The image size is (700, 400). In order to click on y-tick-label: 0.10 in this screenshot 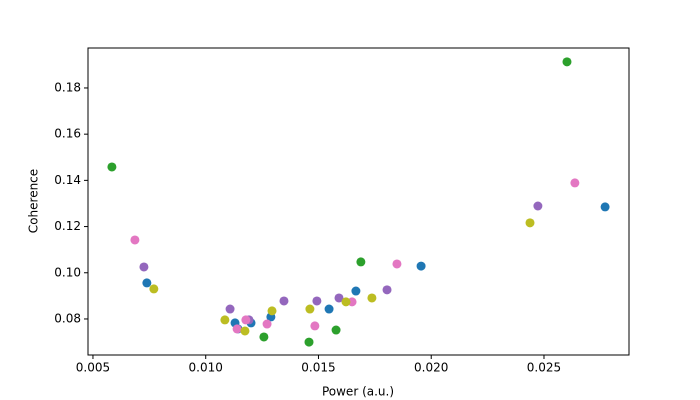, I will do `click(67, 272)`.